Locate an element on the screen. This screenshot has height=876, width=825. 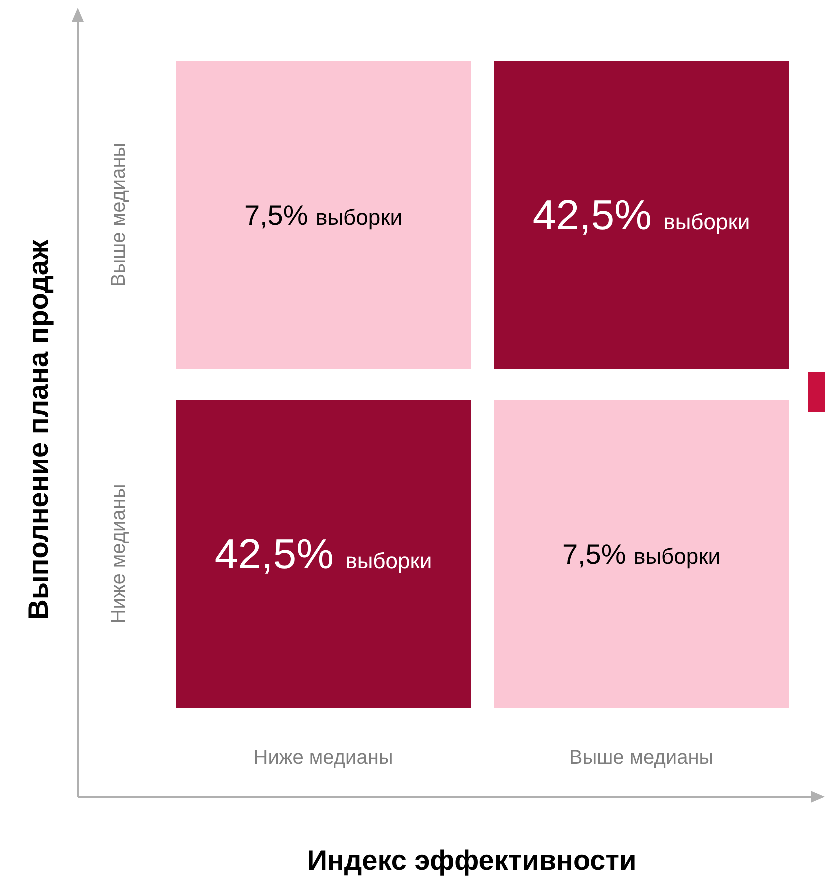
y-axis-title: Выполнение плана продаж is located at coordinates (38, 429).